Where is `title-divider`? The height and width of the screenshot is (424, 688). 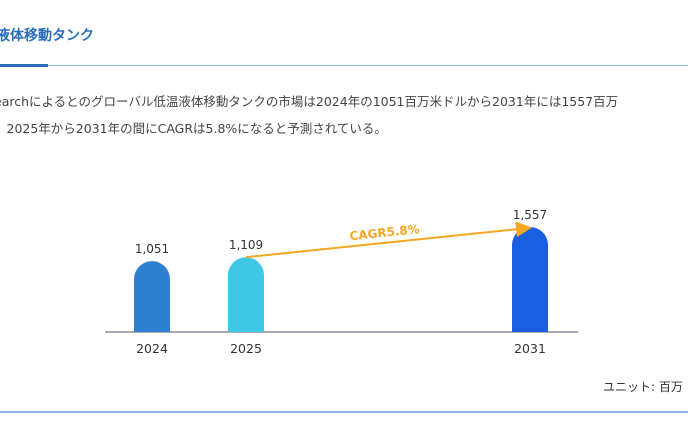 title-divider is located at coordinates (344, 65).